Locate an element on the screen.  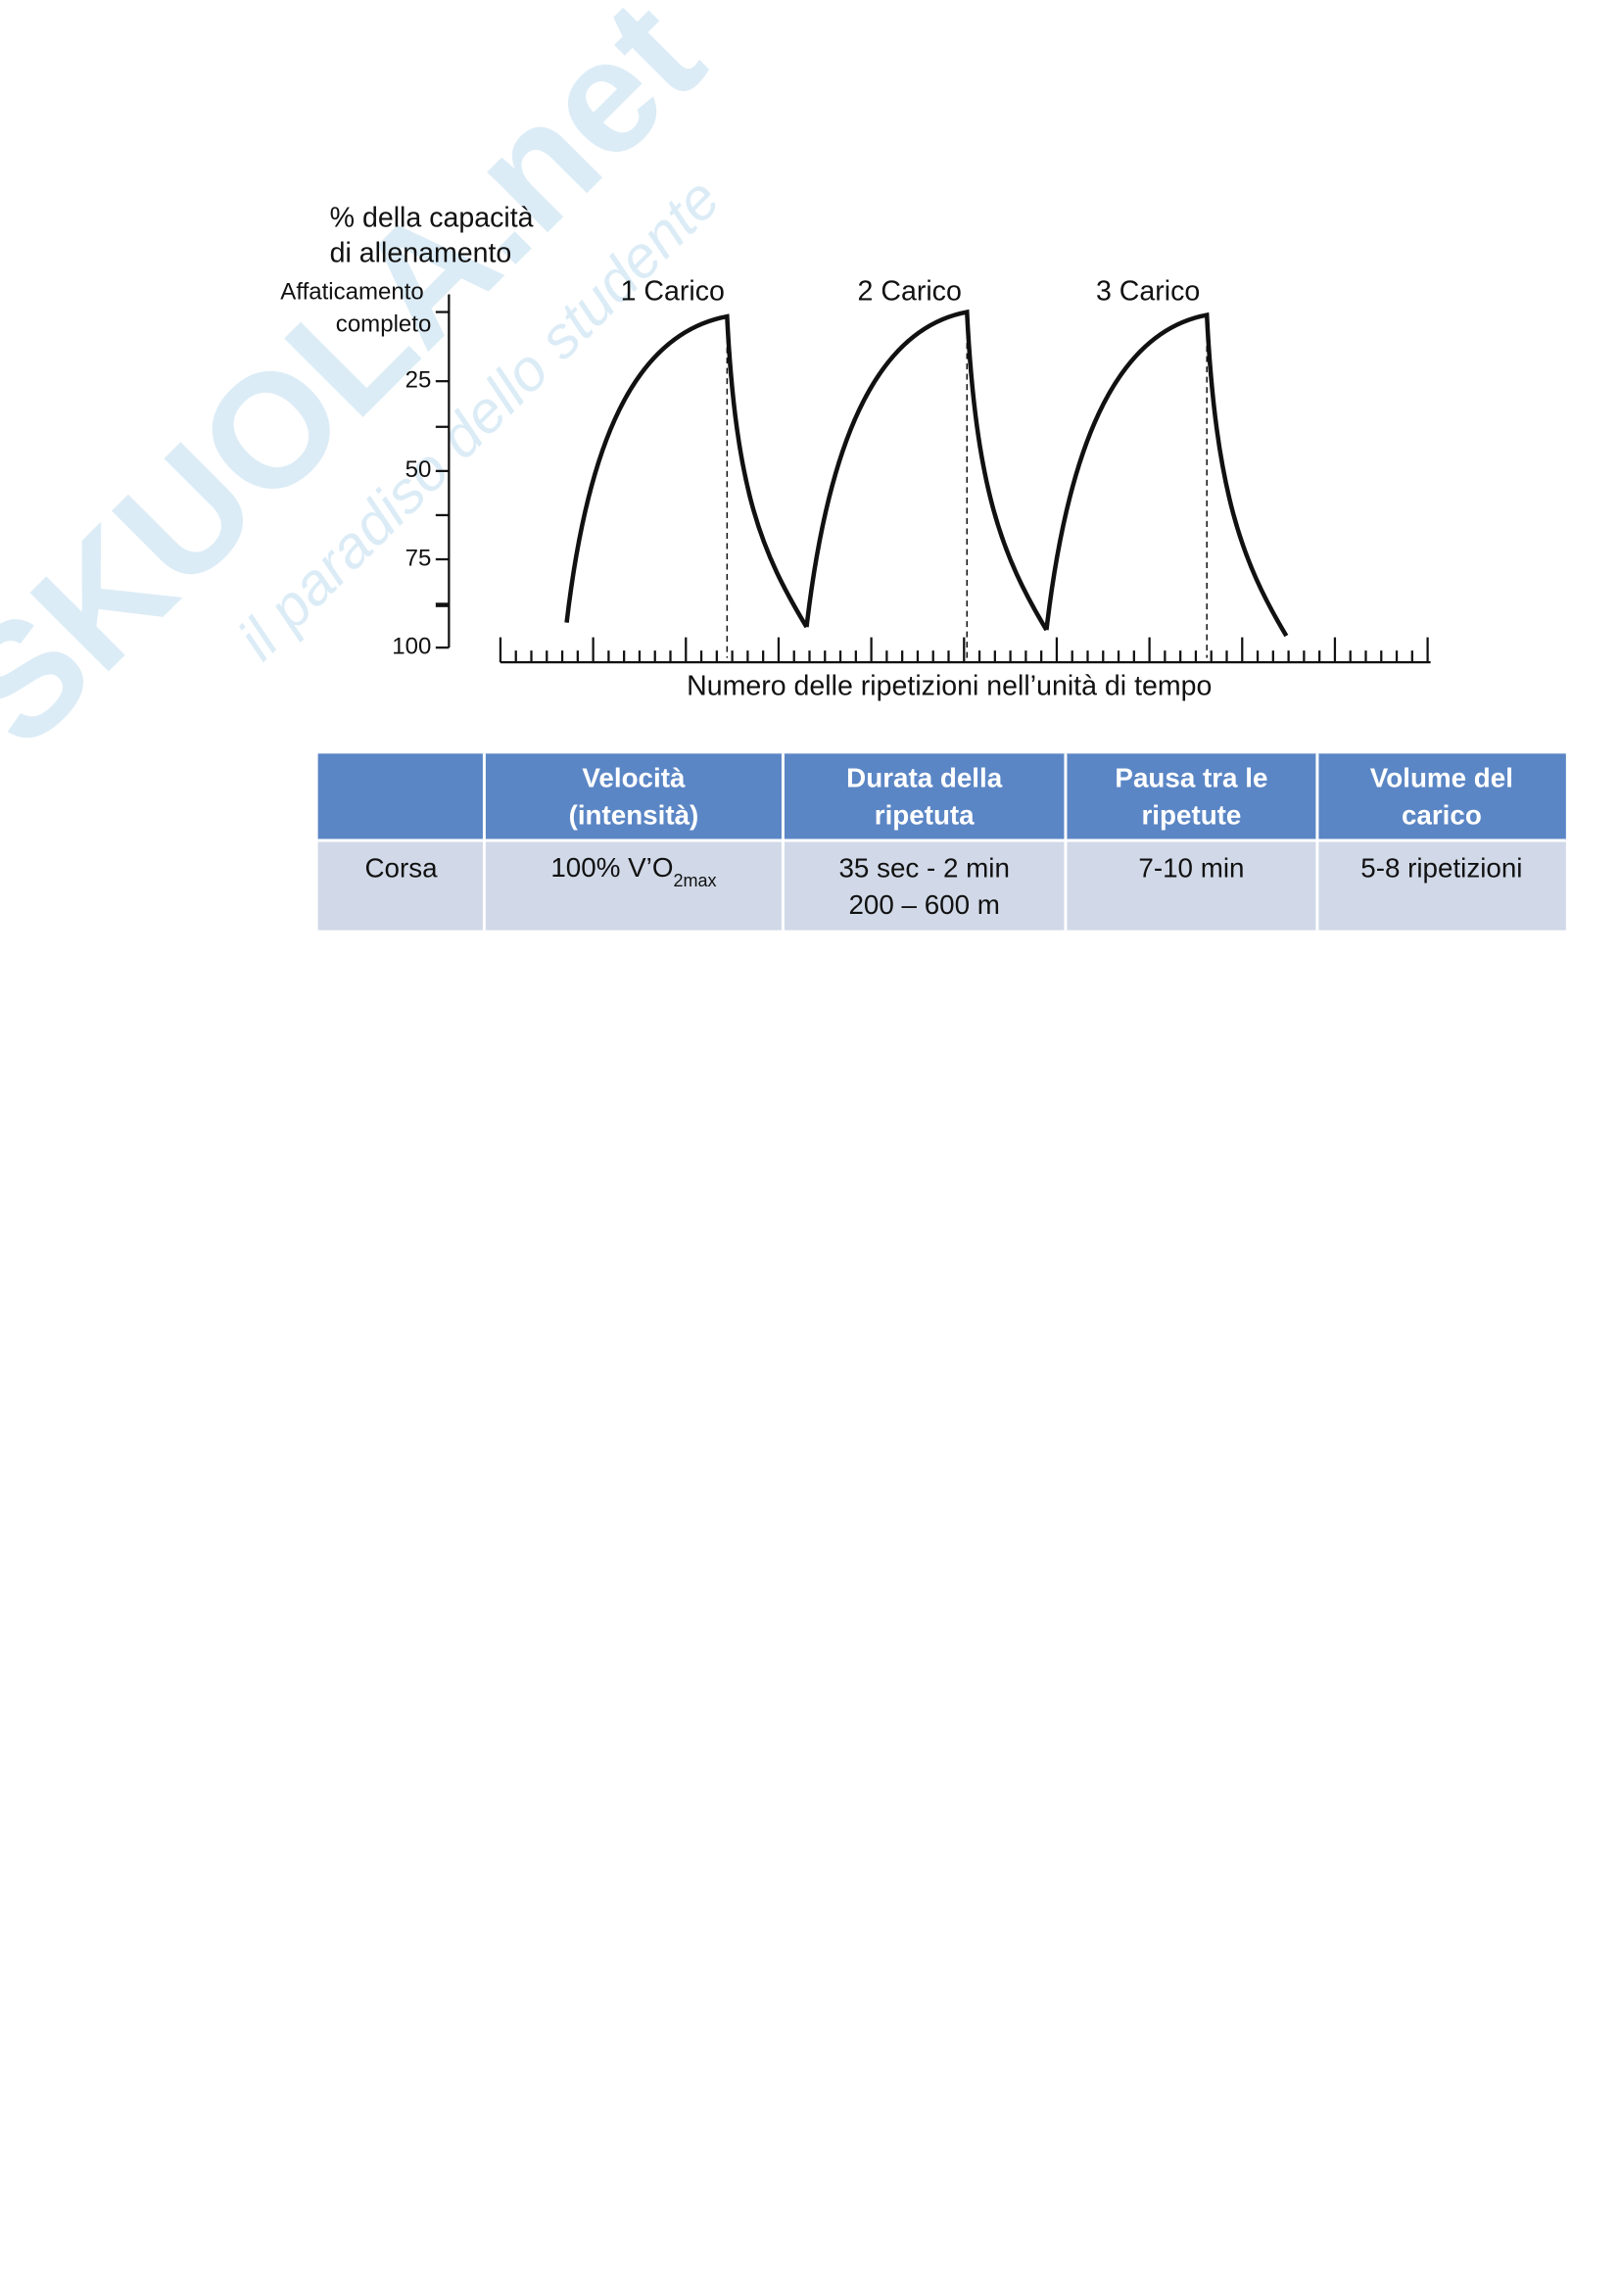
load-label: 3 Carico is located at coordinates (1148, 292).